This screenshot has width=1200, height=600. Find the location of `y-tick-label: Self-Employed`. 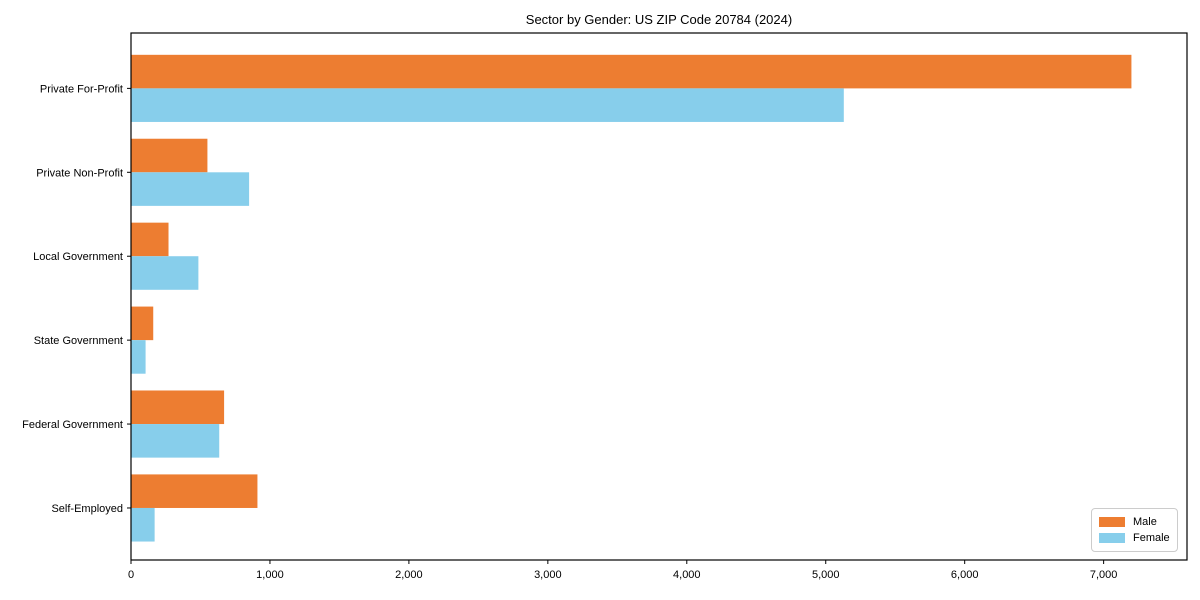

y-tick-label: Self-Employed is located at coordinates (87, 509).